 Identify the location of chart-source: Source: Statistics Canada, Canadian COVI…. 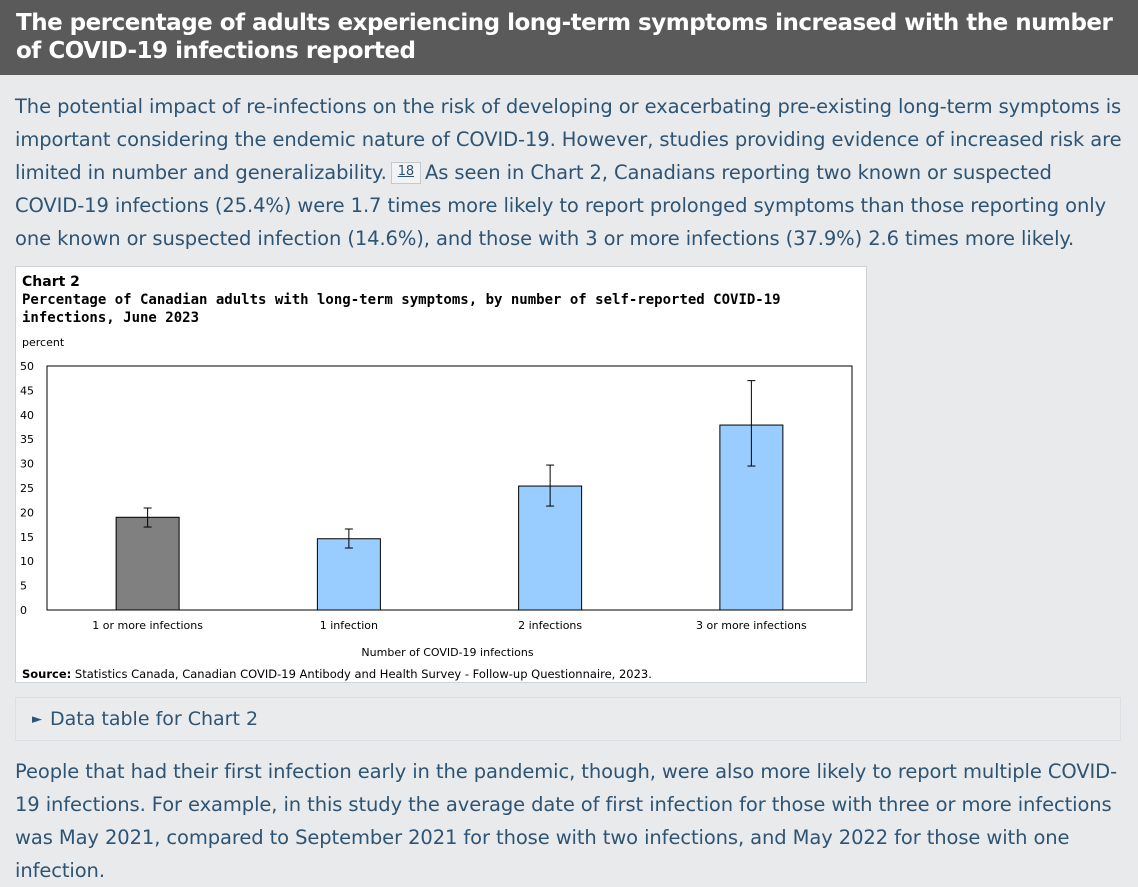
(337, 674).